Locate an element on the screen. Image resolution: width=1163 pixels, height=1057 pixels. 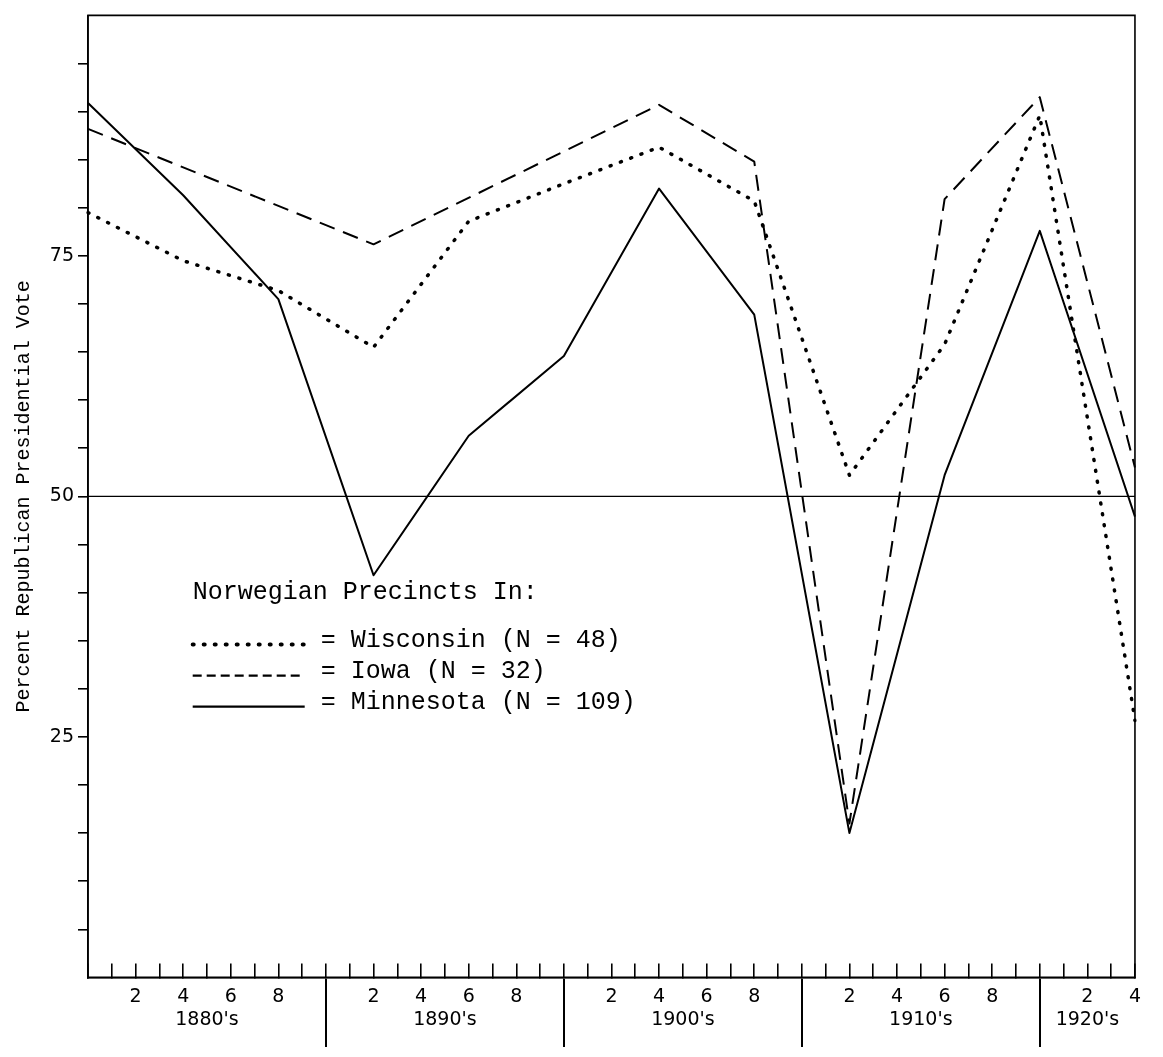
y-tick-label: 75 is located at coordinates (61, 253).